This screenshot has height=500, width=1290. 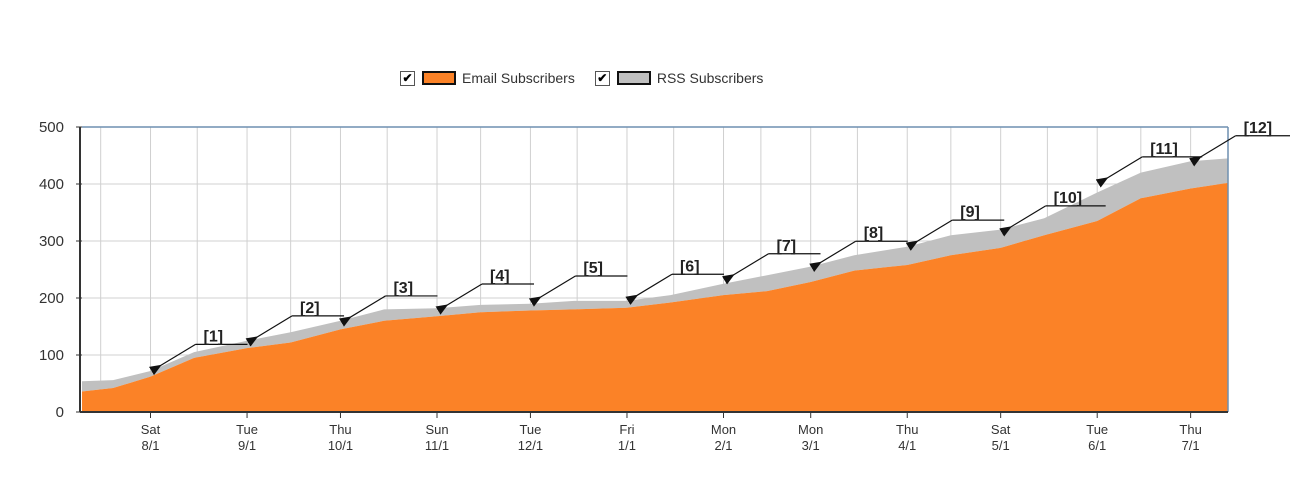 What do you see at coordinates (437, 445) in the screenshot?
I see `x-tick-label: 11/1` at bounding box center [437, 445].